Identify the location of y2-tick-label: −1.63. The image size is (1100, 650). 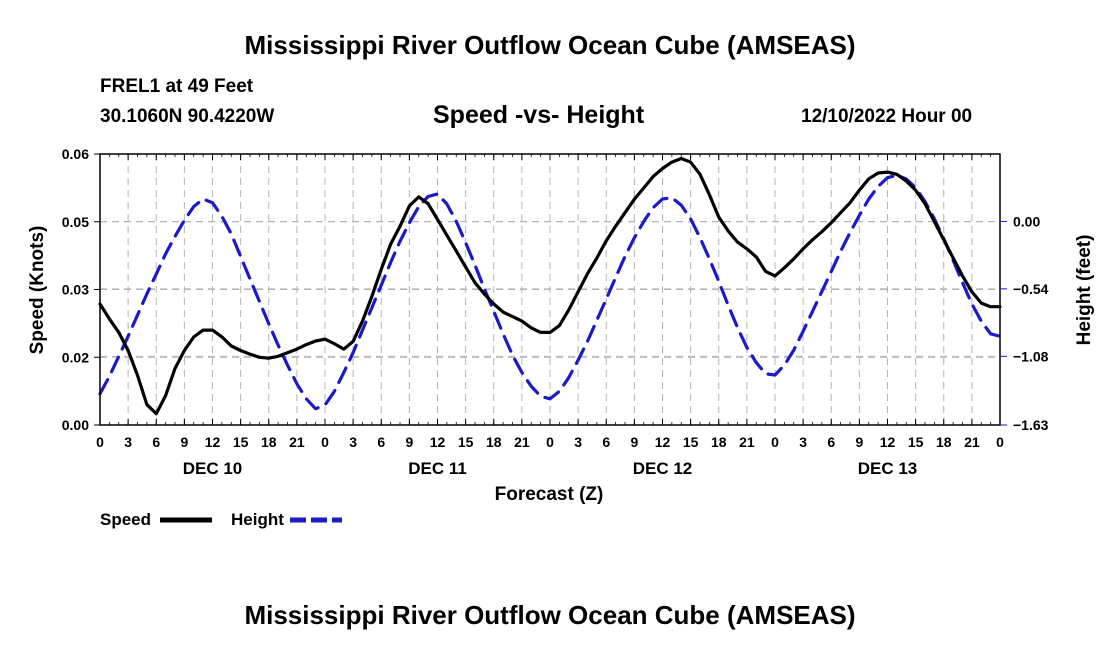
(1031, 425).